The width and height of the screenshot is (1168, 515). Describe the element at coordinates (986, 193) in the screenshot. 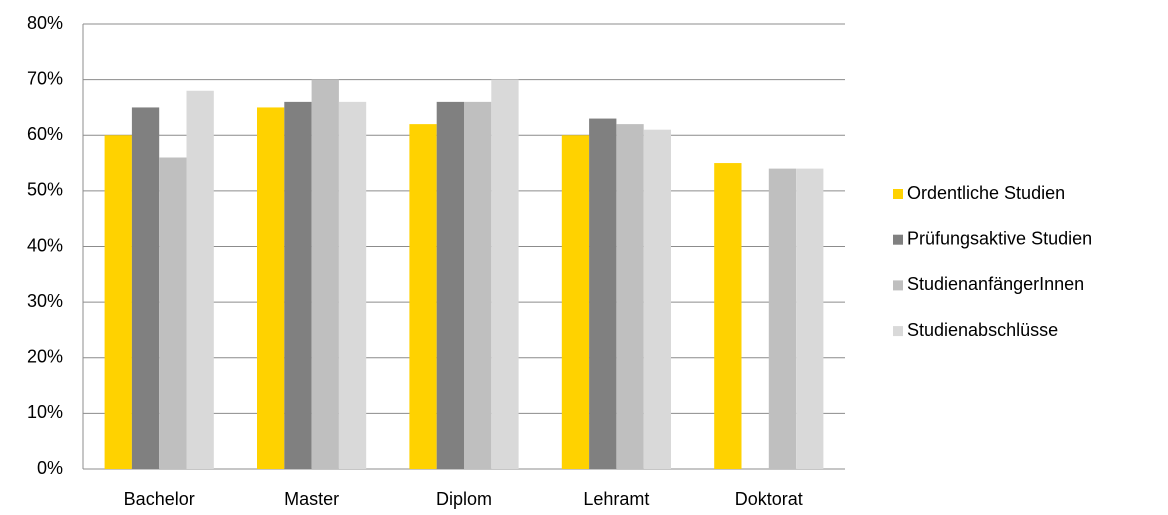

I see `legend-label: Ordentliche Studien` at that location.